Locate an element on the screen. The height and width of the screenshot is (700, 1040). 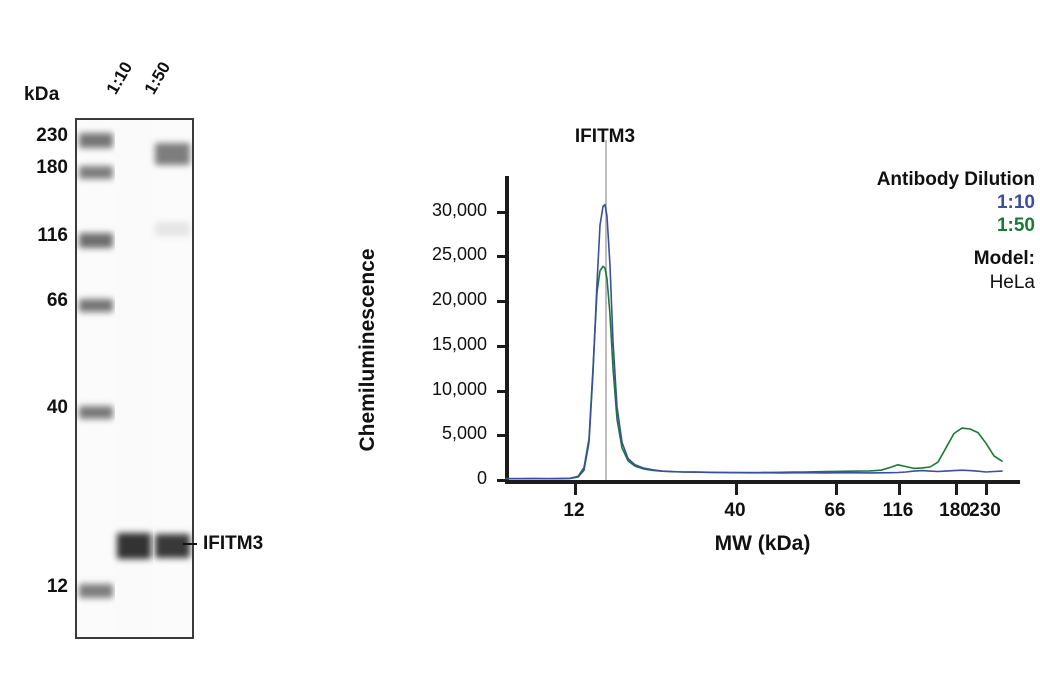
callout-label: IFITM3 is located at coordinates (233, 543).